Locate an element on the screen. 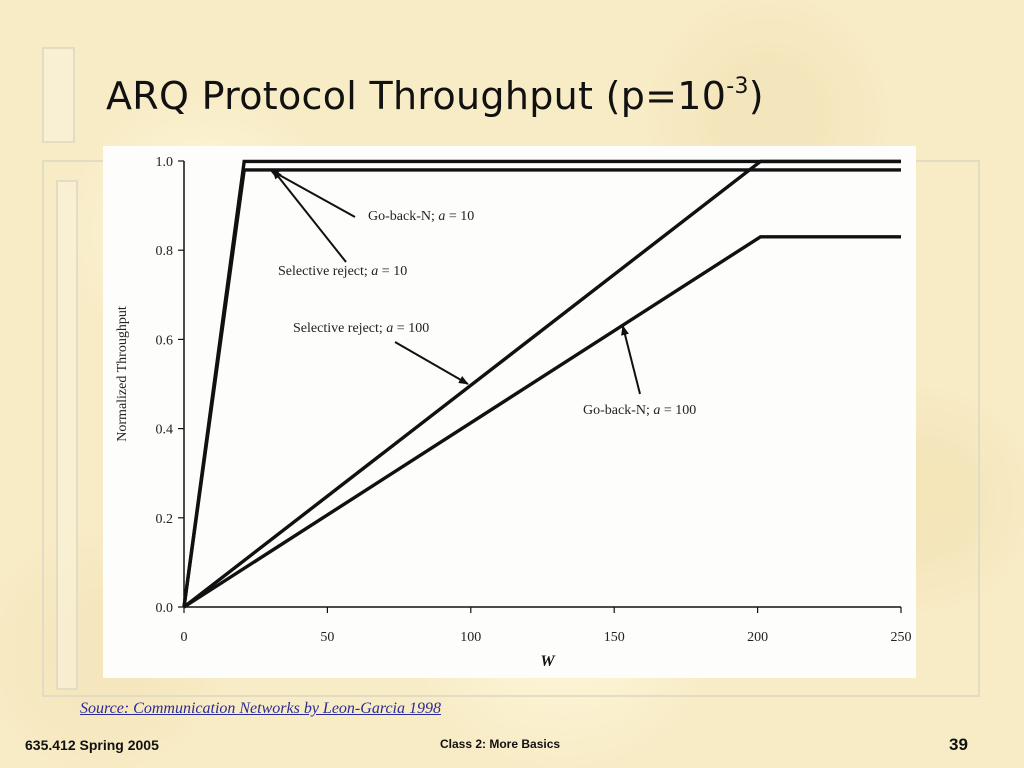 The height and width of the screenshot is (768, 1024). x-tick-label: 150 is located at coordinates (614, 637).